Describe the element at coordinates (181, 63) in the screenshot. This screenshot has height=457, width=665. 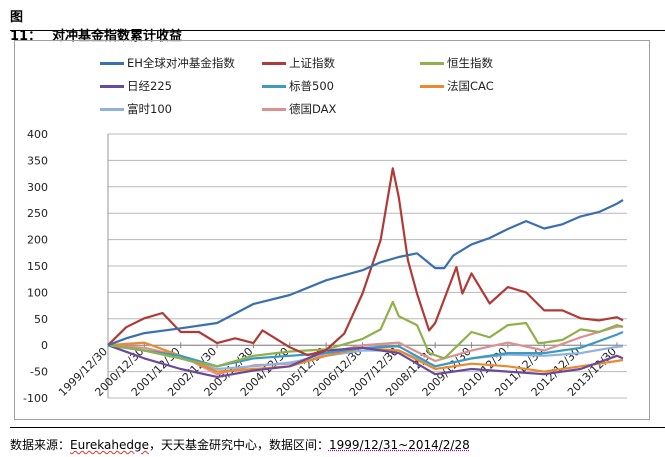
I see `legend-label: EH全球对冲基金指数` at that location.